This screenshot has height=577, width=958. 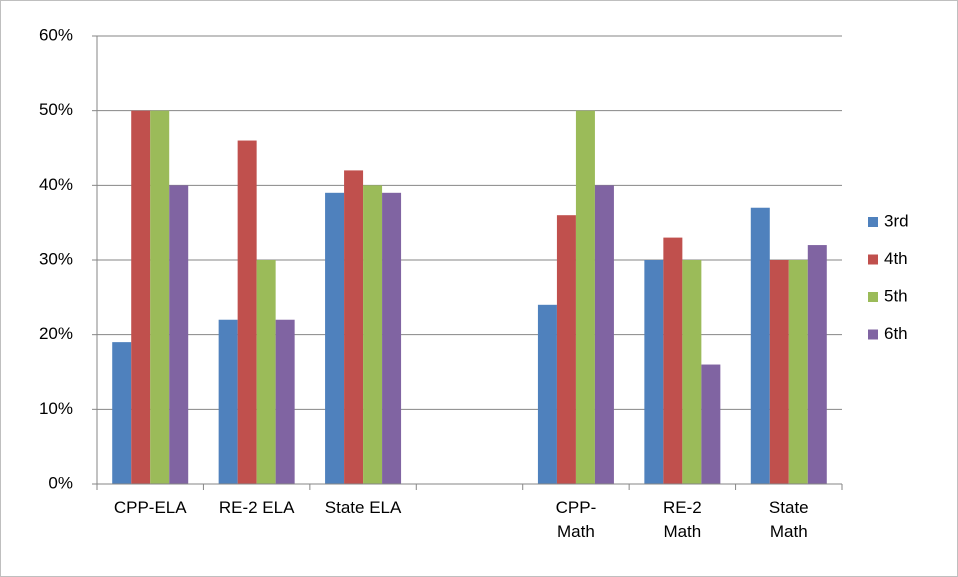 I want to click on y-tick-label: 0%, so click(x=60, y=482).